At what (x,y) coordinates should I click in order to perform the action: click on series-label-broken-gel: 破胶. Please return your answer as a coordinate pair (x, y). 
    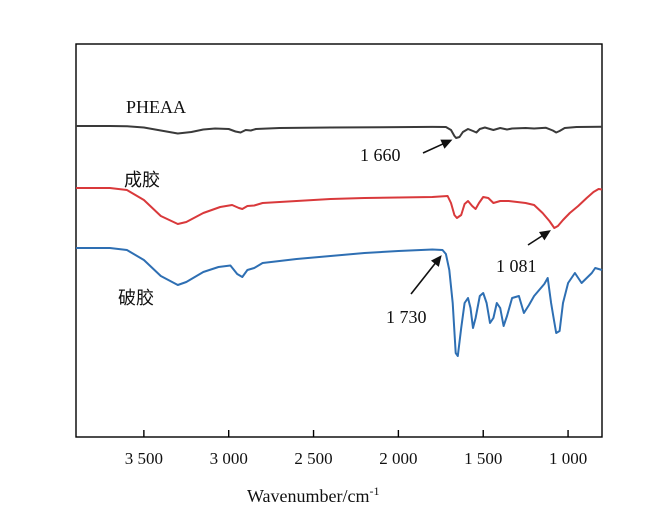
    Looking at the image, I should click on (136, 298).